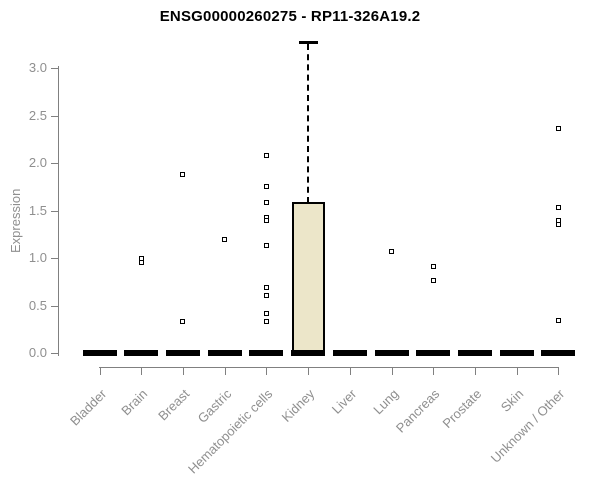 This screenshot has width=600, height=503. Describe the element at coordinates (37, 305) in the screenshot. I see `y-tick-label: 0.5` at that location.